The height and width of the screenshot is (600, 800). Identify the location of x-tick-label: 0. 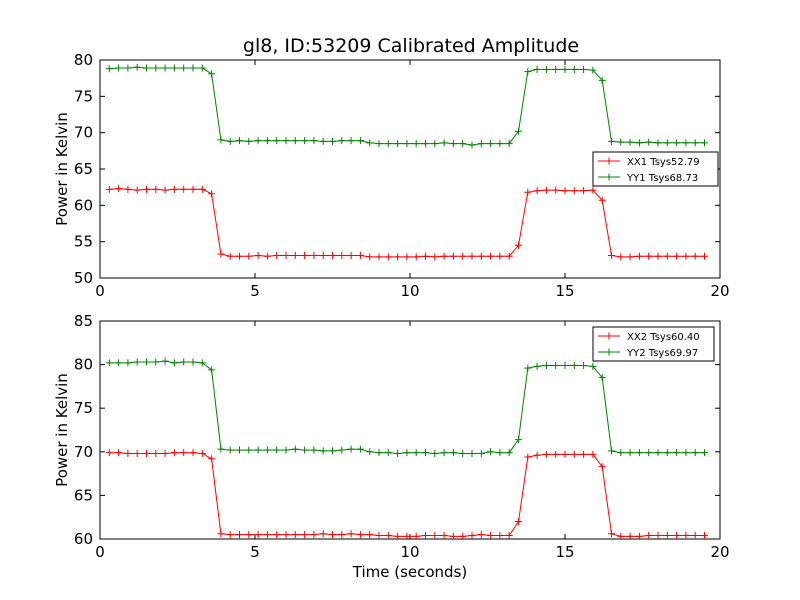
(100, 552).